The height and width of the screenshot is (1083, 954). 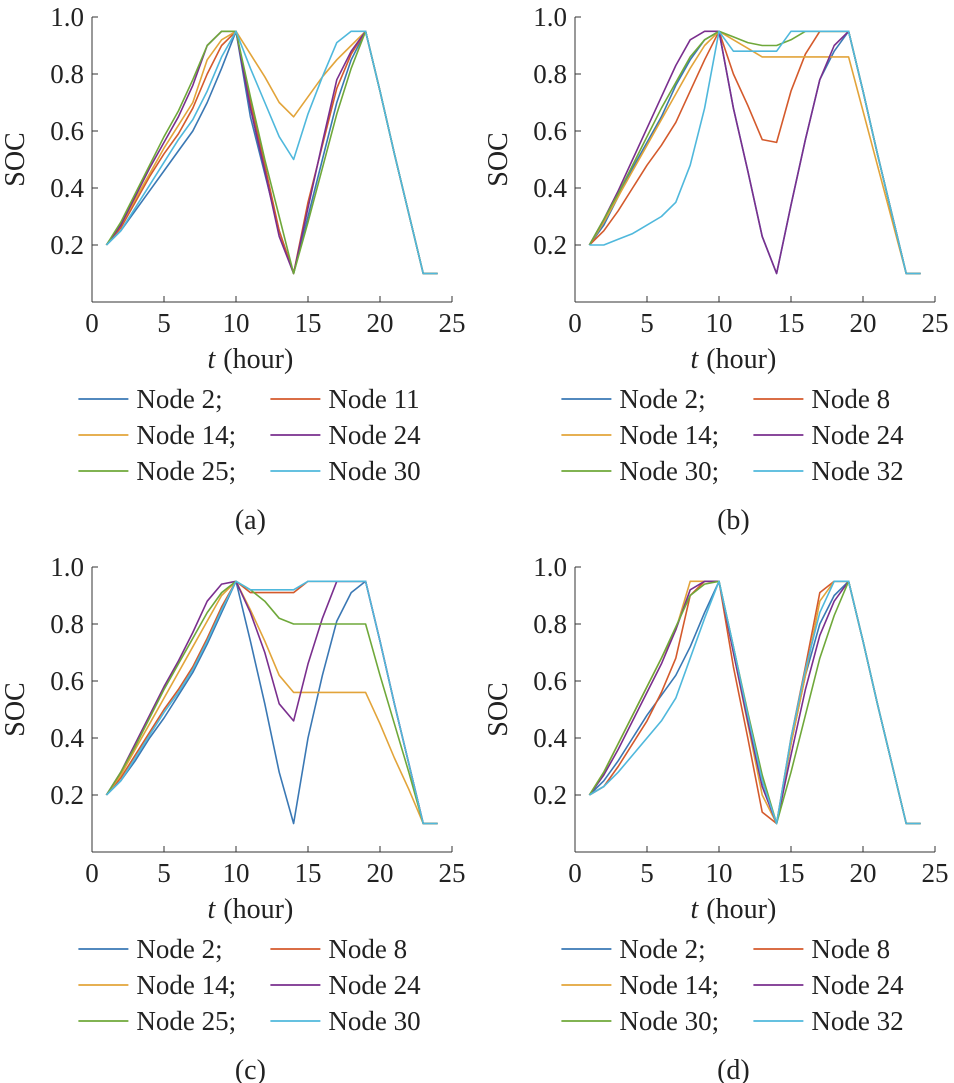 I want to click on panel-label: (a), so click(x=250, y=520).